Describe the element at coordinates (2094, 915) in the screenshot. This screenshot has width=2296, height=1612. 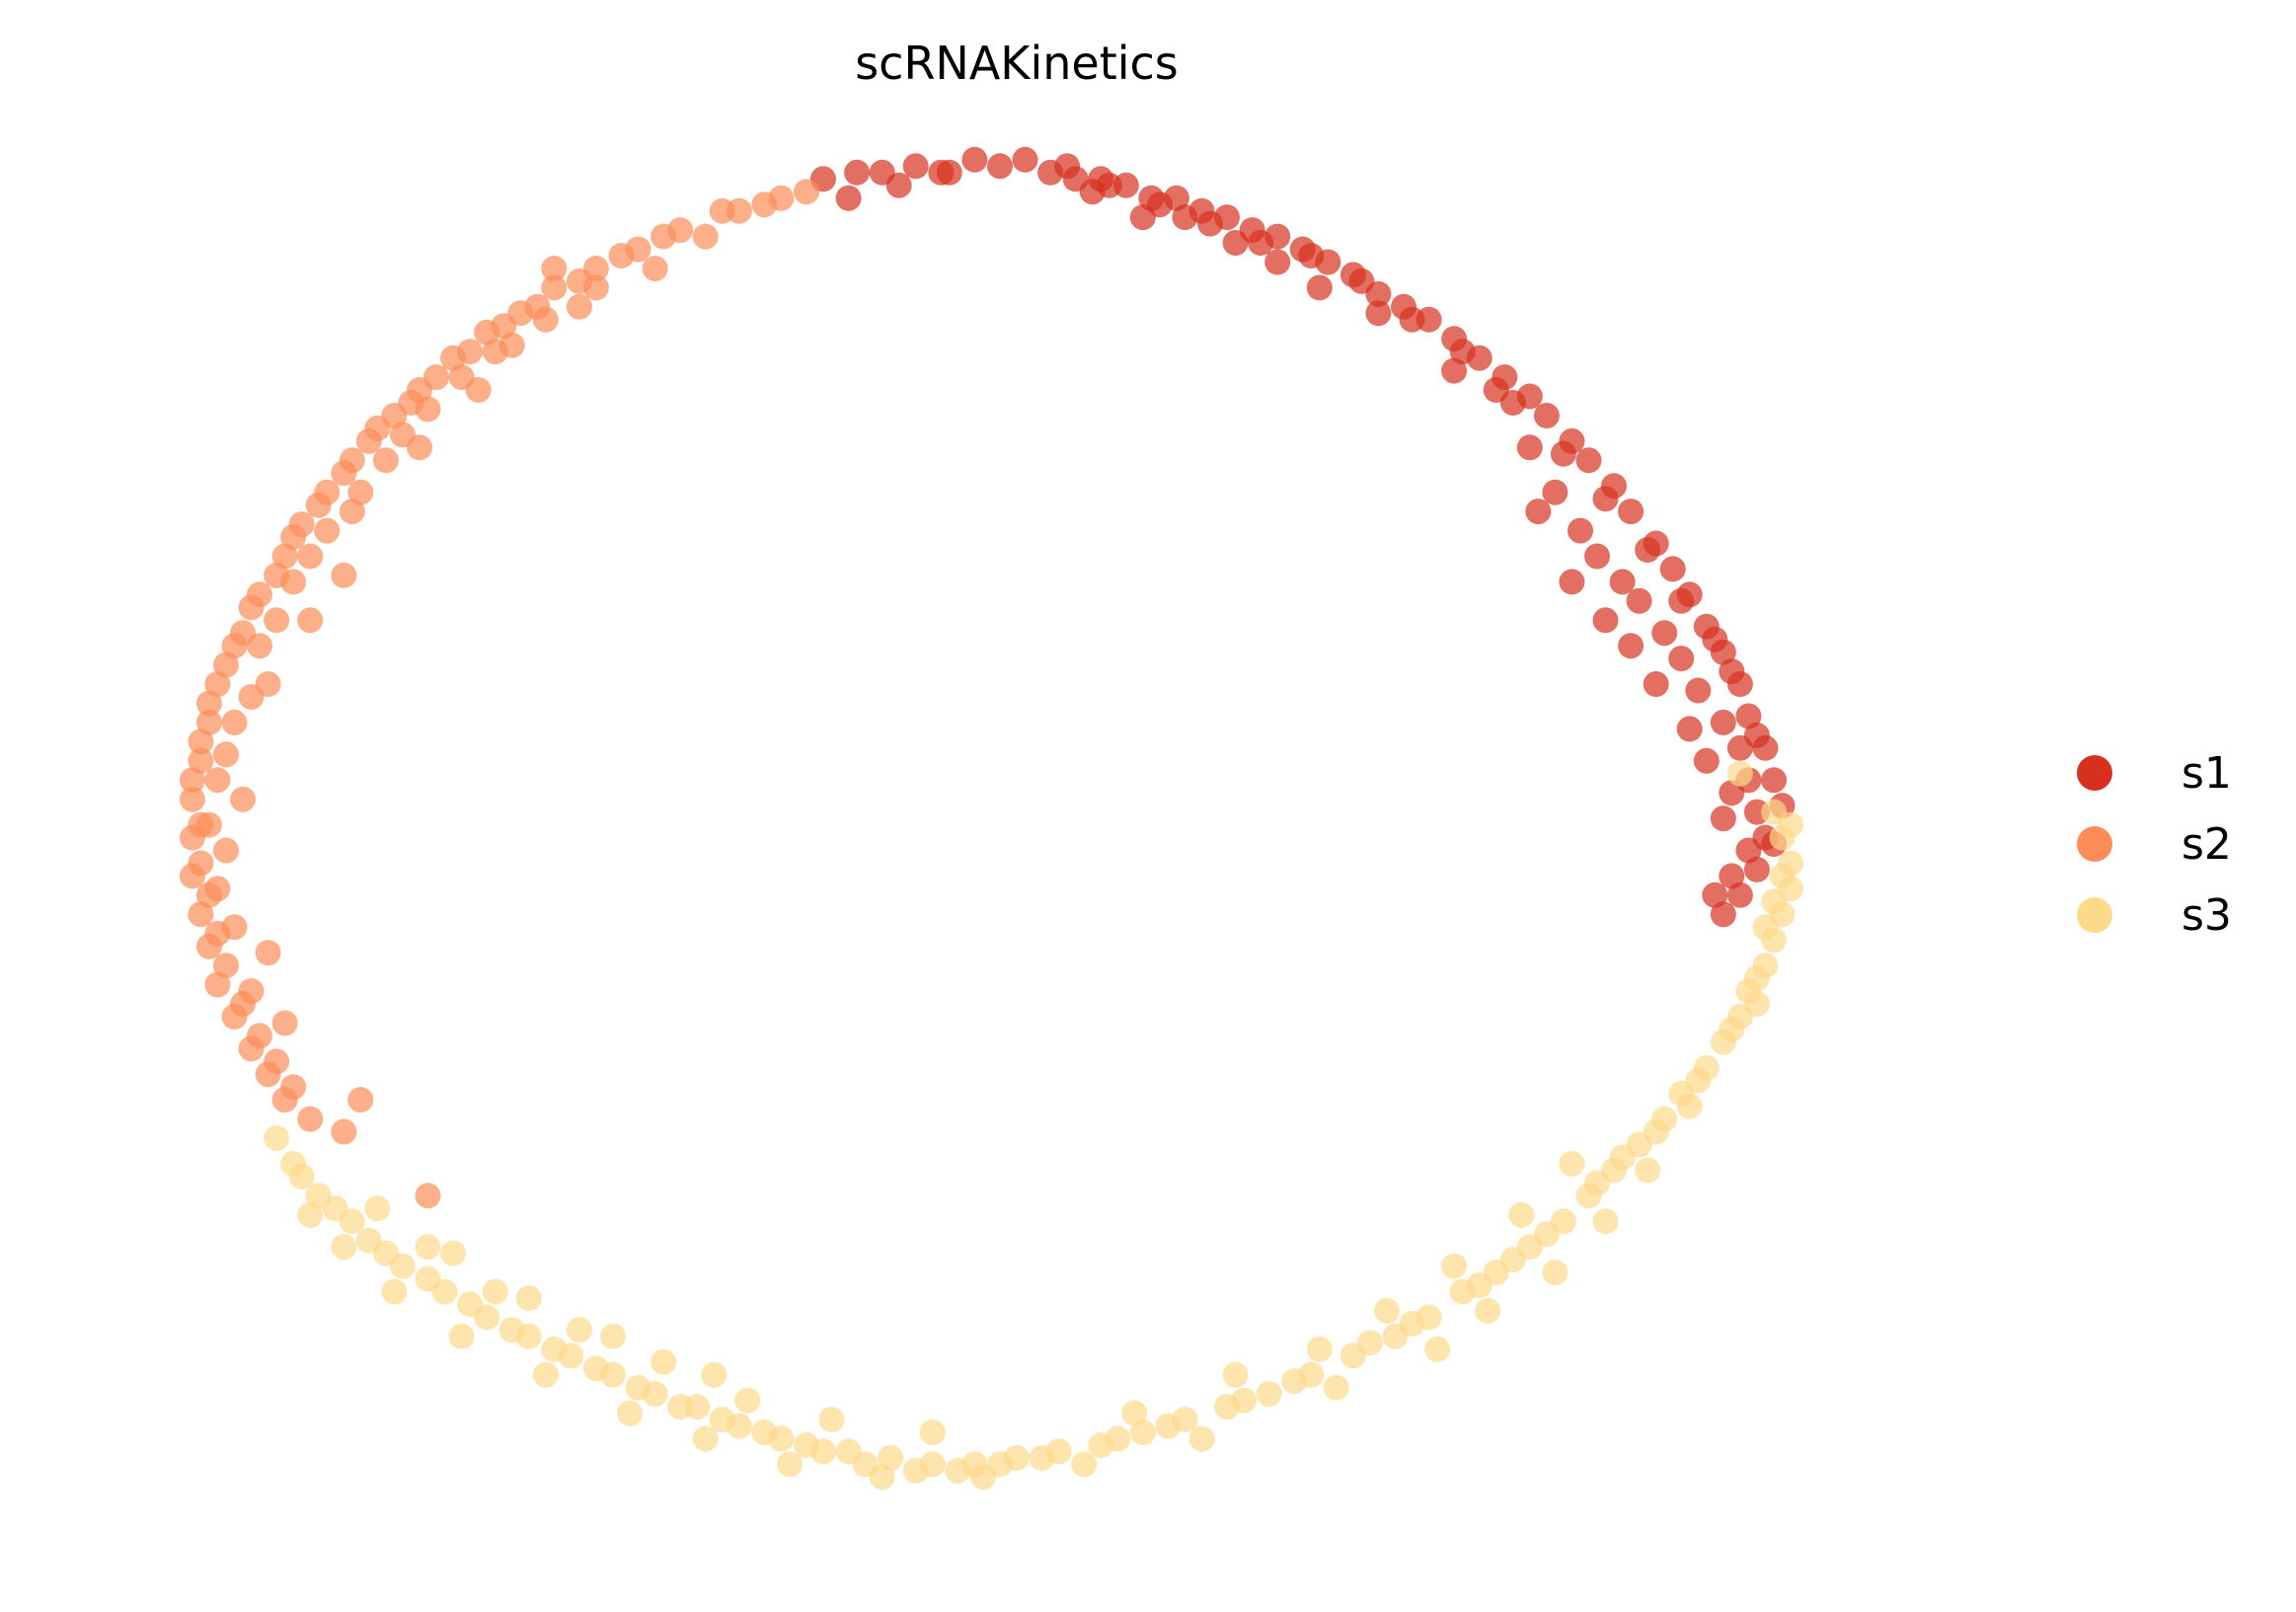
I see `legend-marker-s3` at that location.